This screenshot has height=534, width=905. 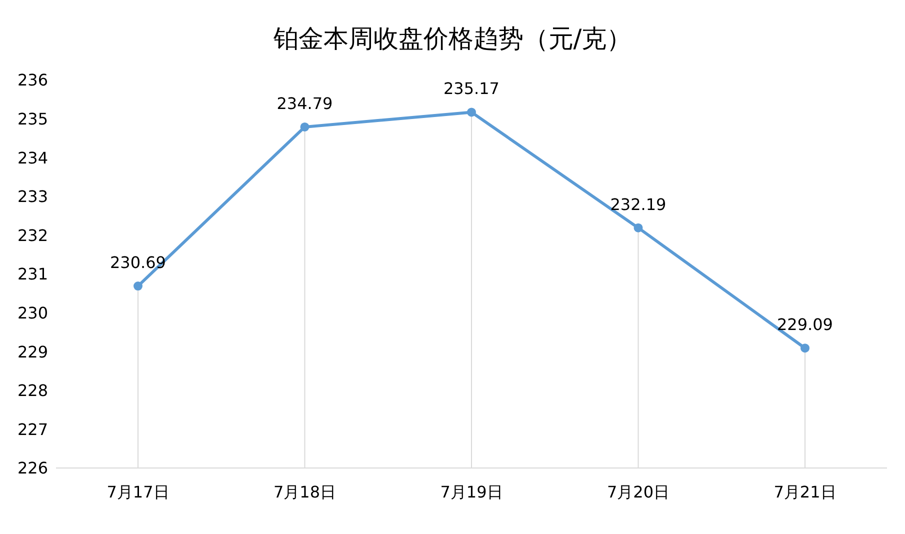 I want to click on x-tick-label: 7月17日, so click(x=138, y=492).